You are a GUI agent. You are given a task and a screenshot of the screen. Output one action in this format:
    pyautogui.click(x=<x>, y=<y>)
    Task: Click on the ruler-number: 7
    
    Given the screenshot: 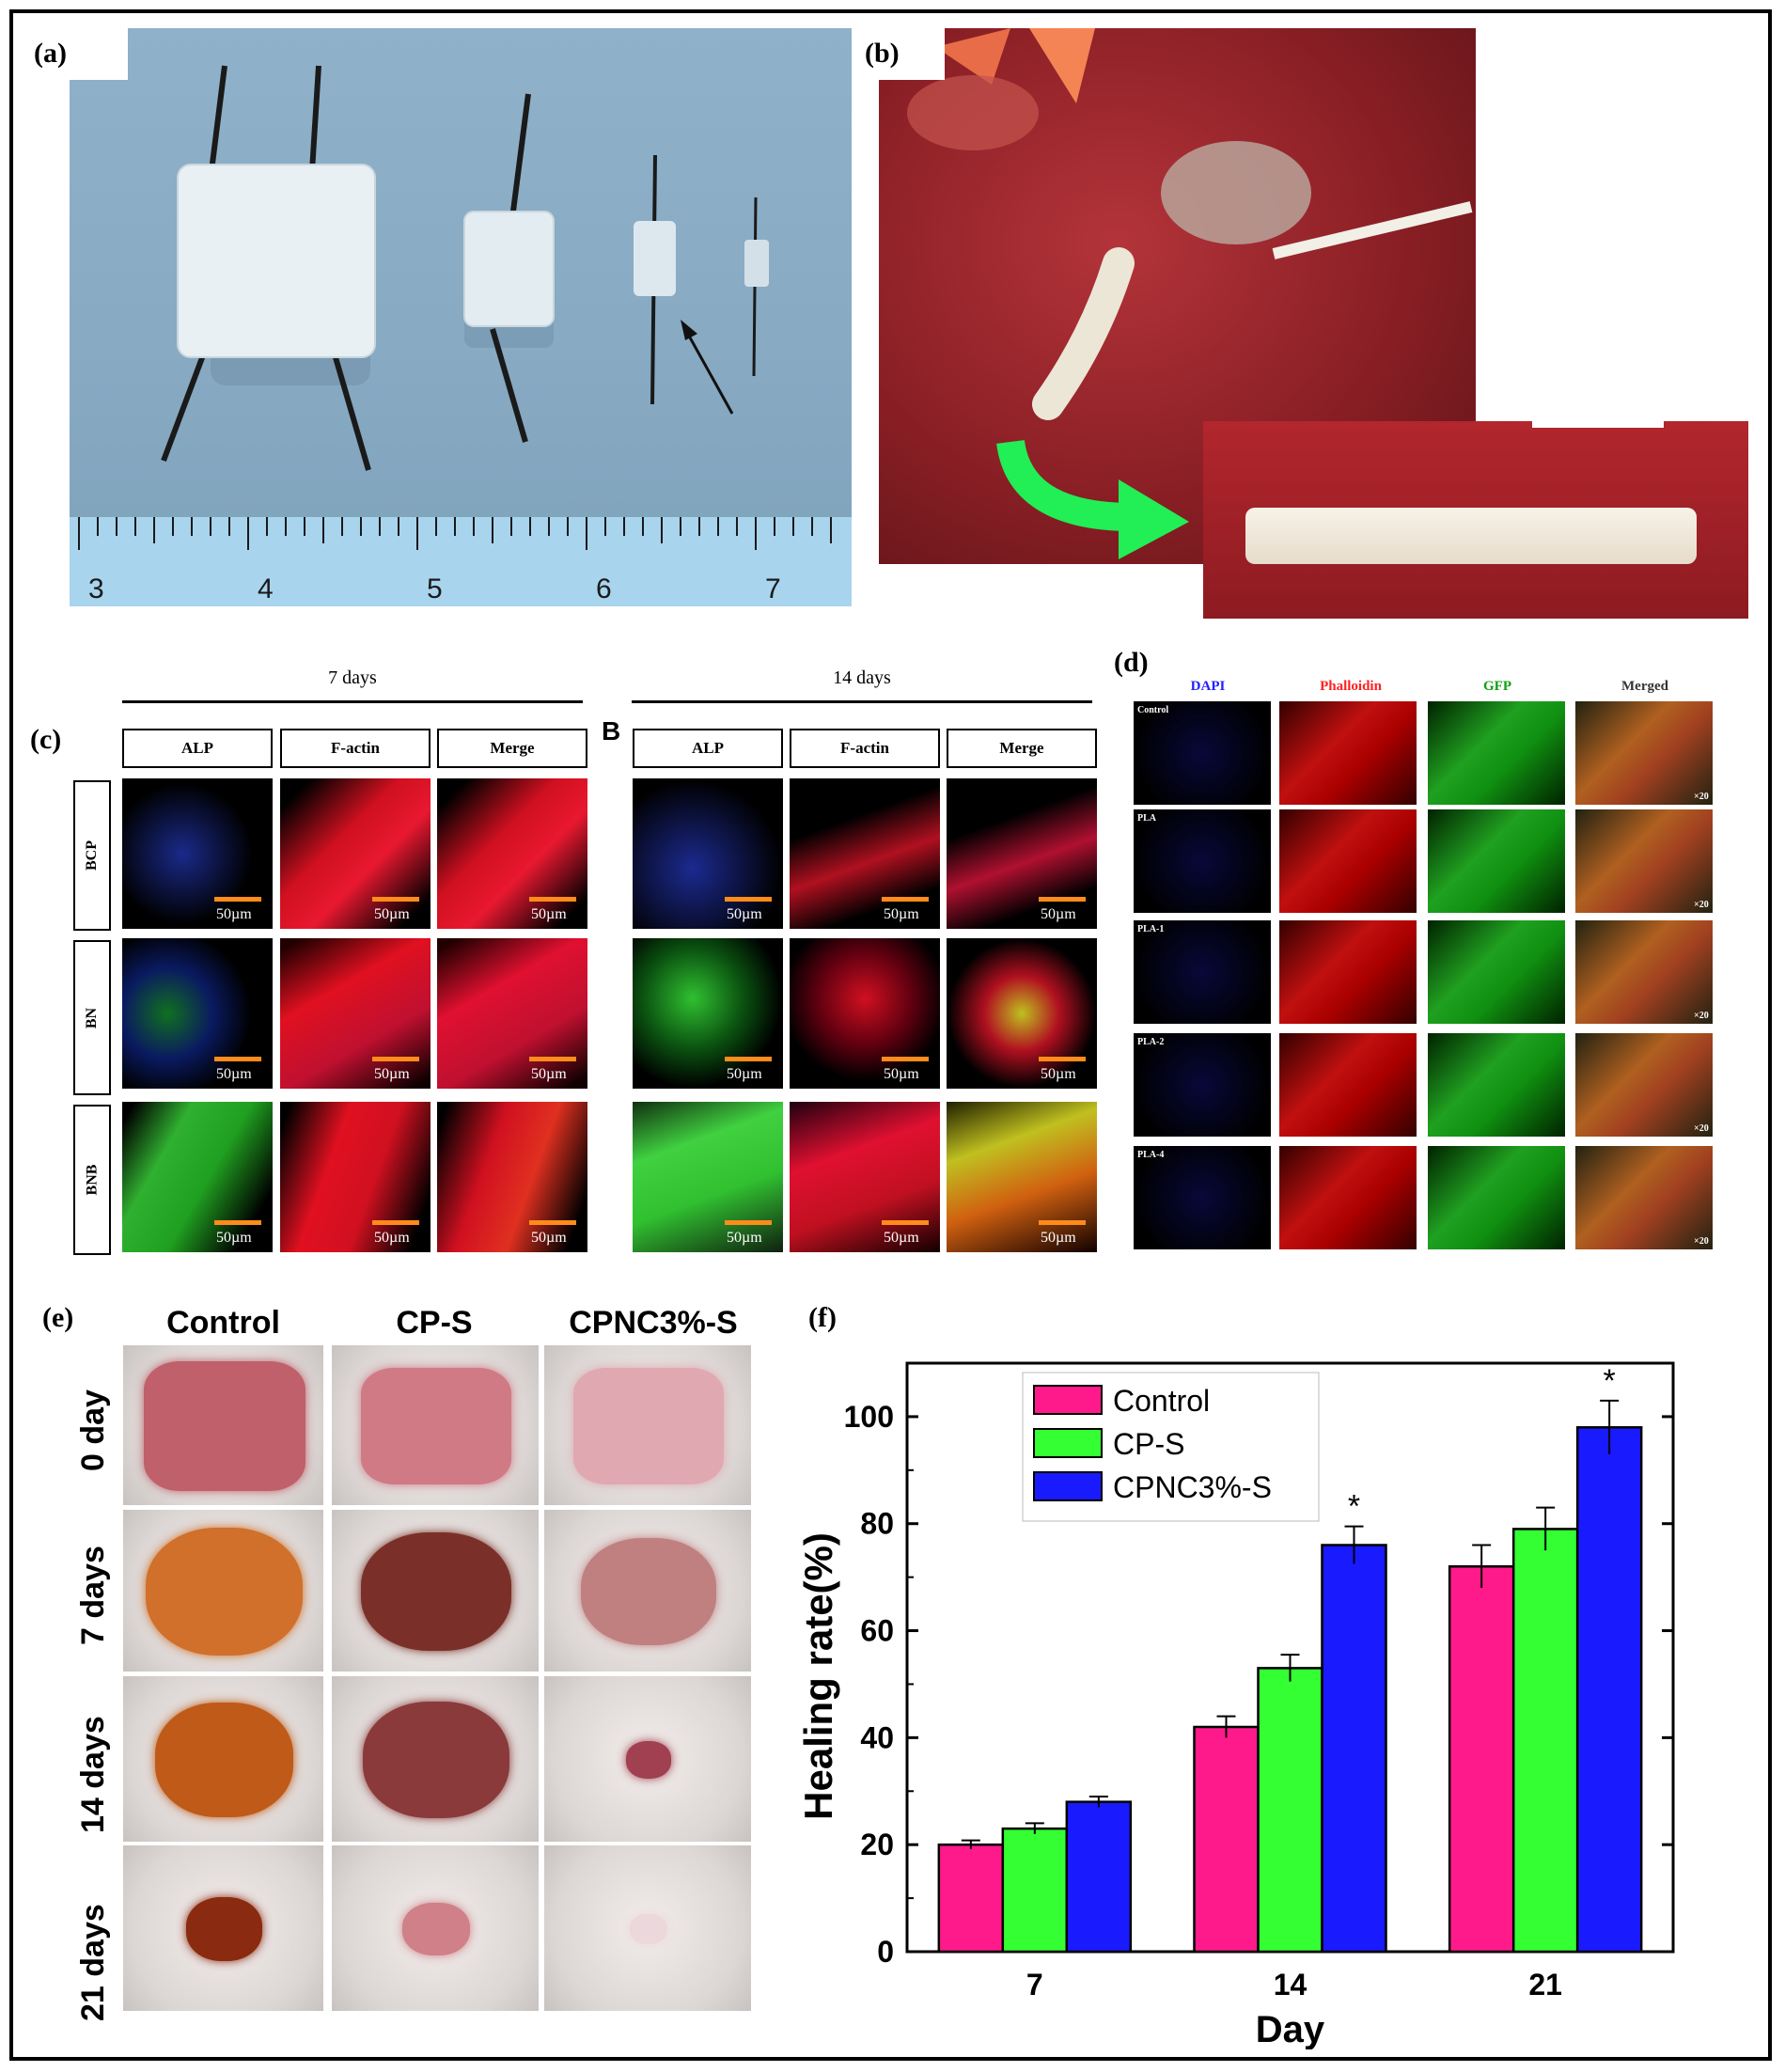 What is the action you would take?
    pyautogui.click(x=773, y=588)
    